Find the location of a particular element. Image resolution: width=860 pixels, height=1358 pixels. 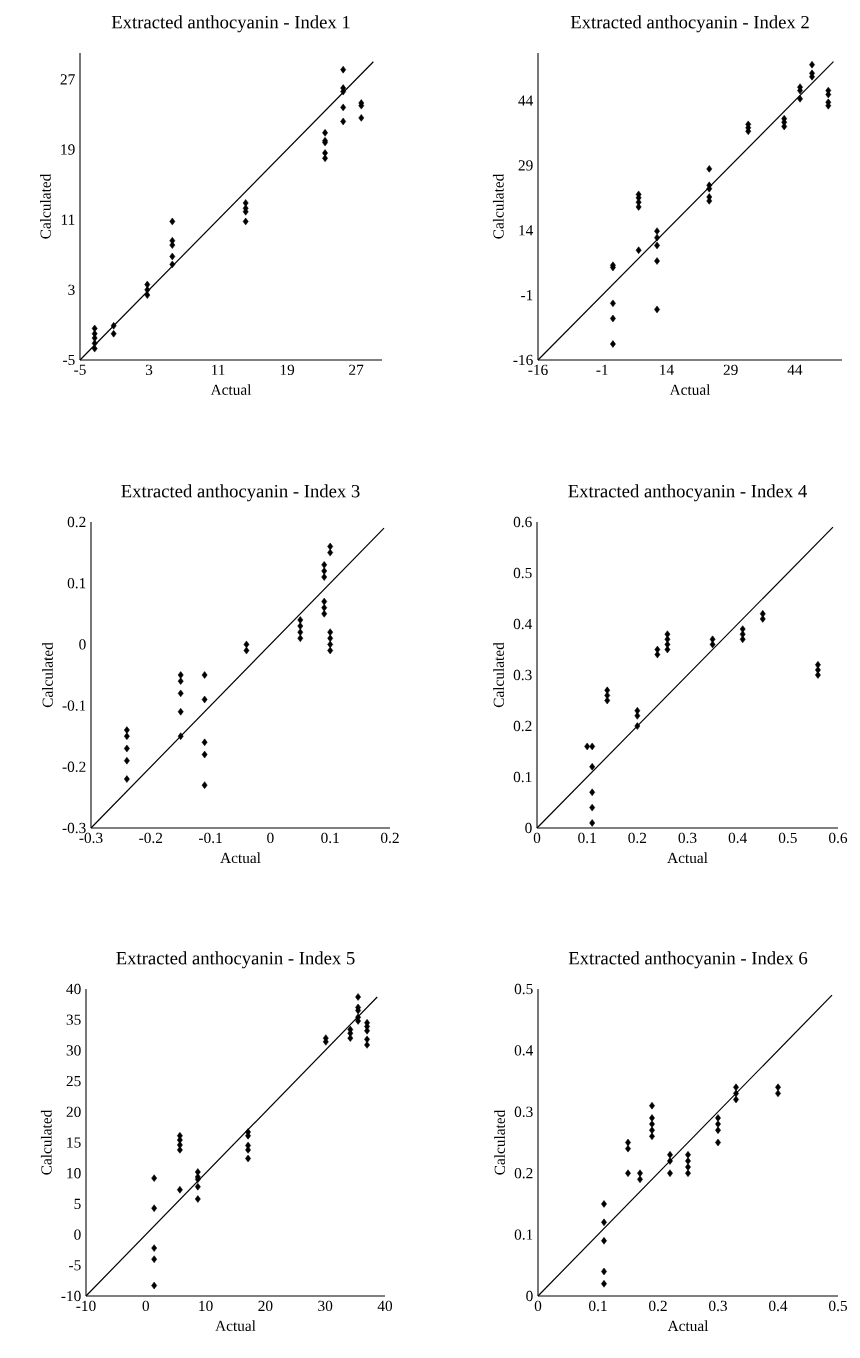

y-tick-label: -0.1 is located at coordinates (74, 705).